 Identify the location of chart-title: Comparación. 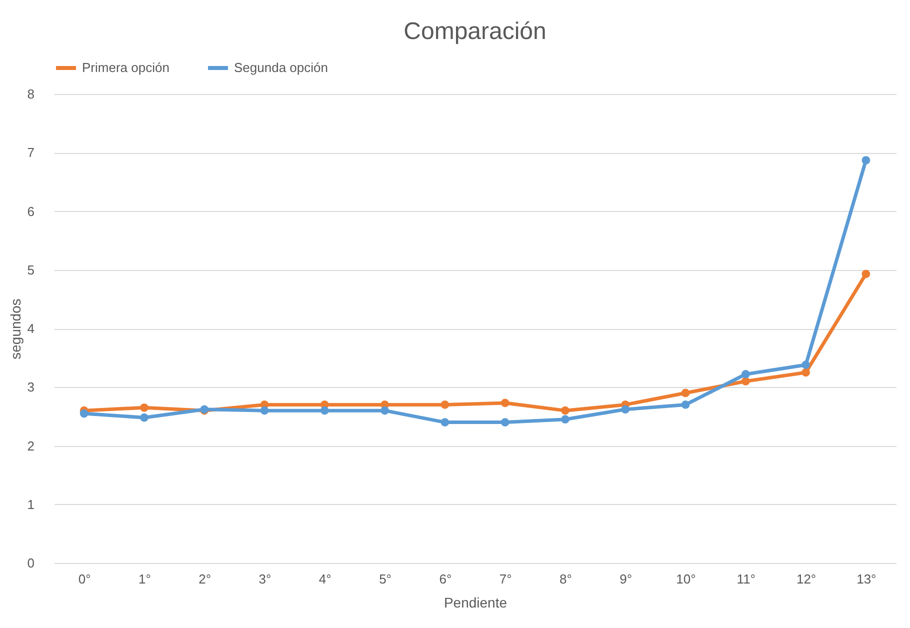
(475, 31).